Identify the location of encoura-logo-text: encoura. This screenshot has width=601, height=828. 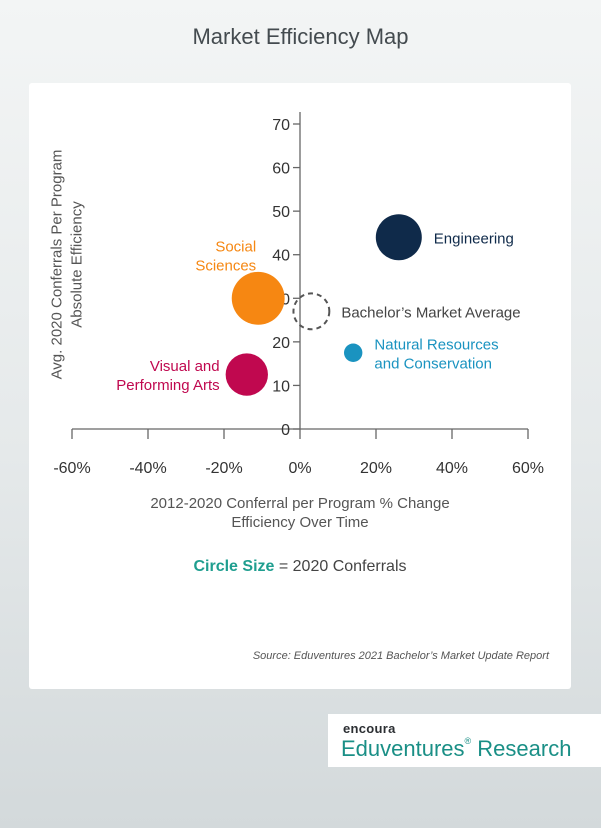
(369, 728).